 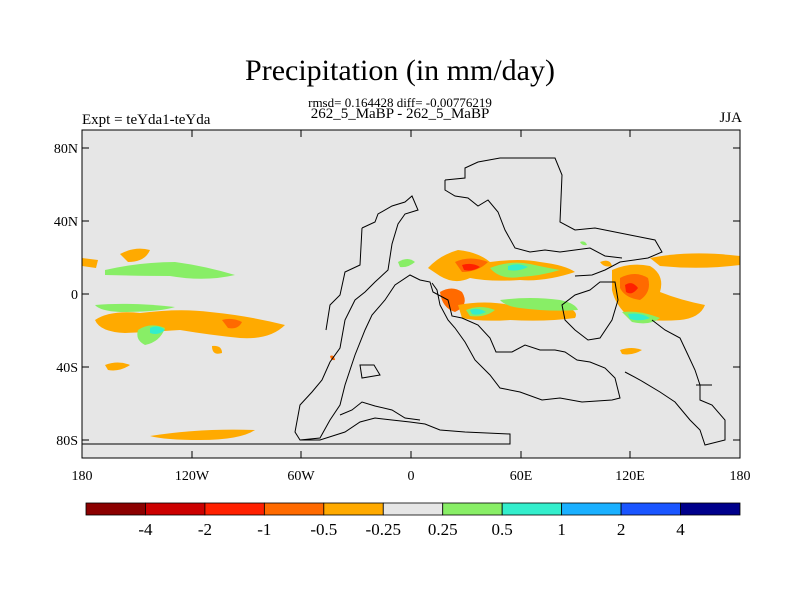 I want to click on colorbar: -4 -2 -1 -0.5 -0.25 0.25 0.5 1 2 4, so click(x=413, y=520).